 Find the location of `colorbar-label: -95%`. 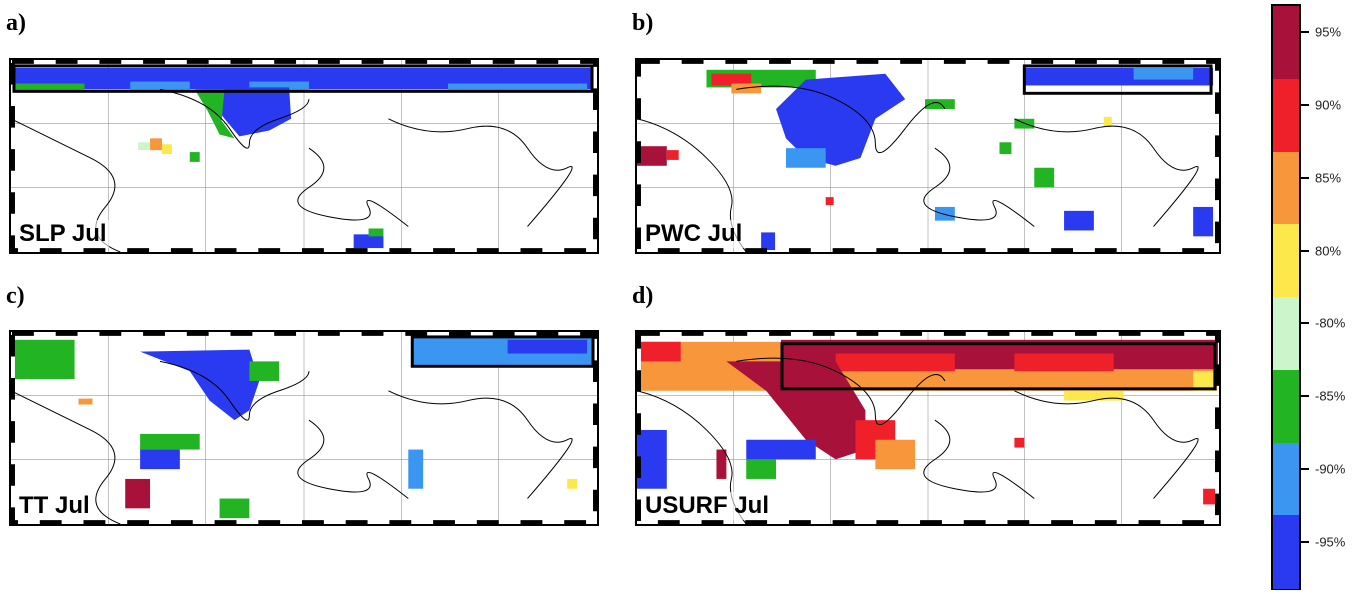

colorbar-label: -95% is located at coordinates (1330, 542).